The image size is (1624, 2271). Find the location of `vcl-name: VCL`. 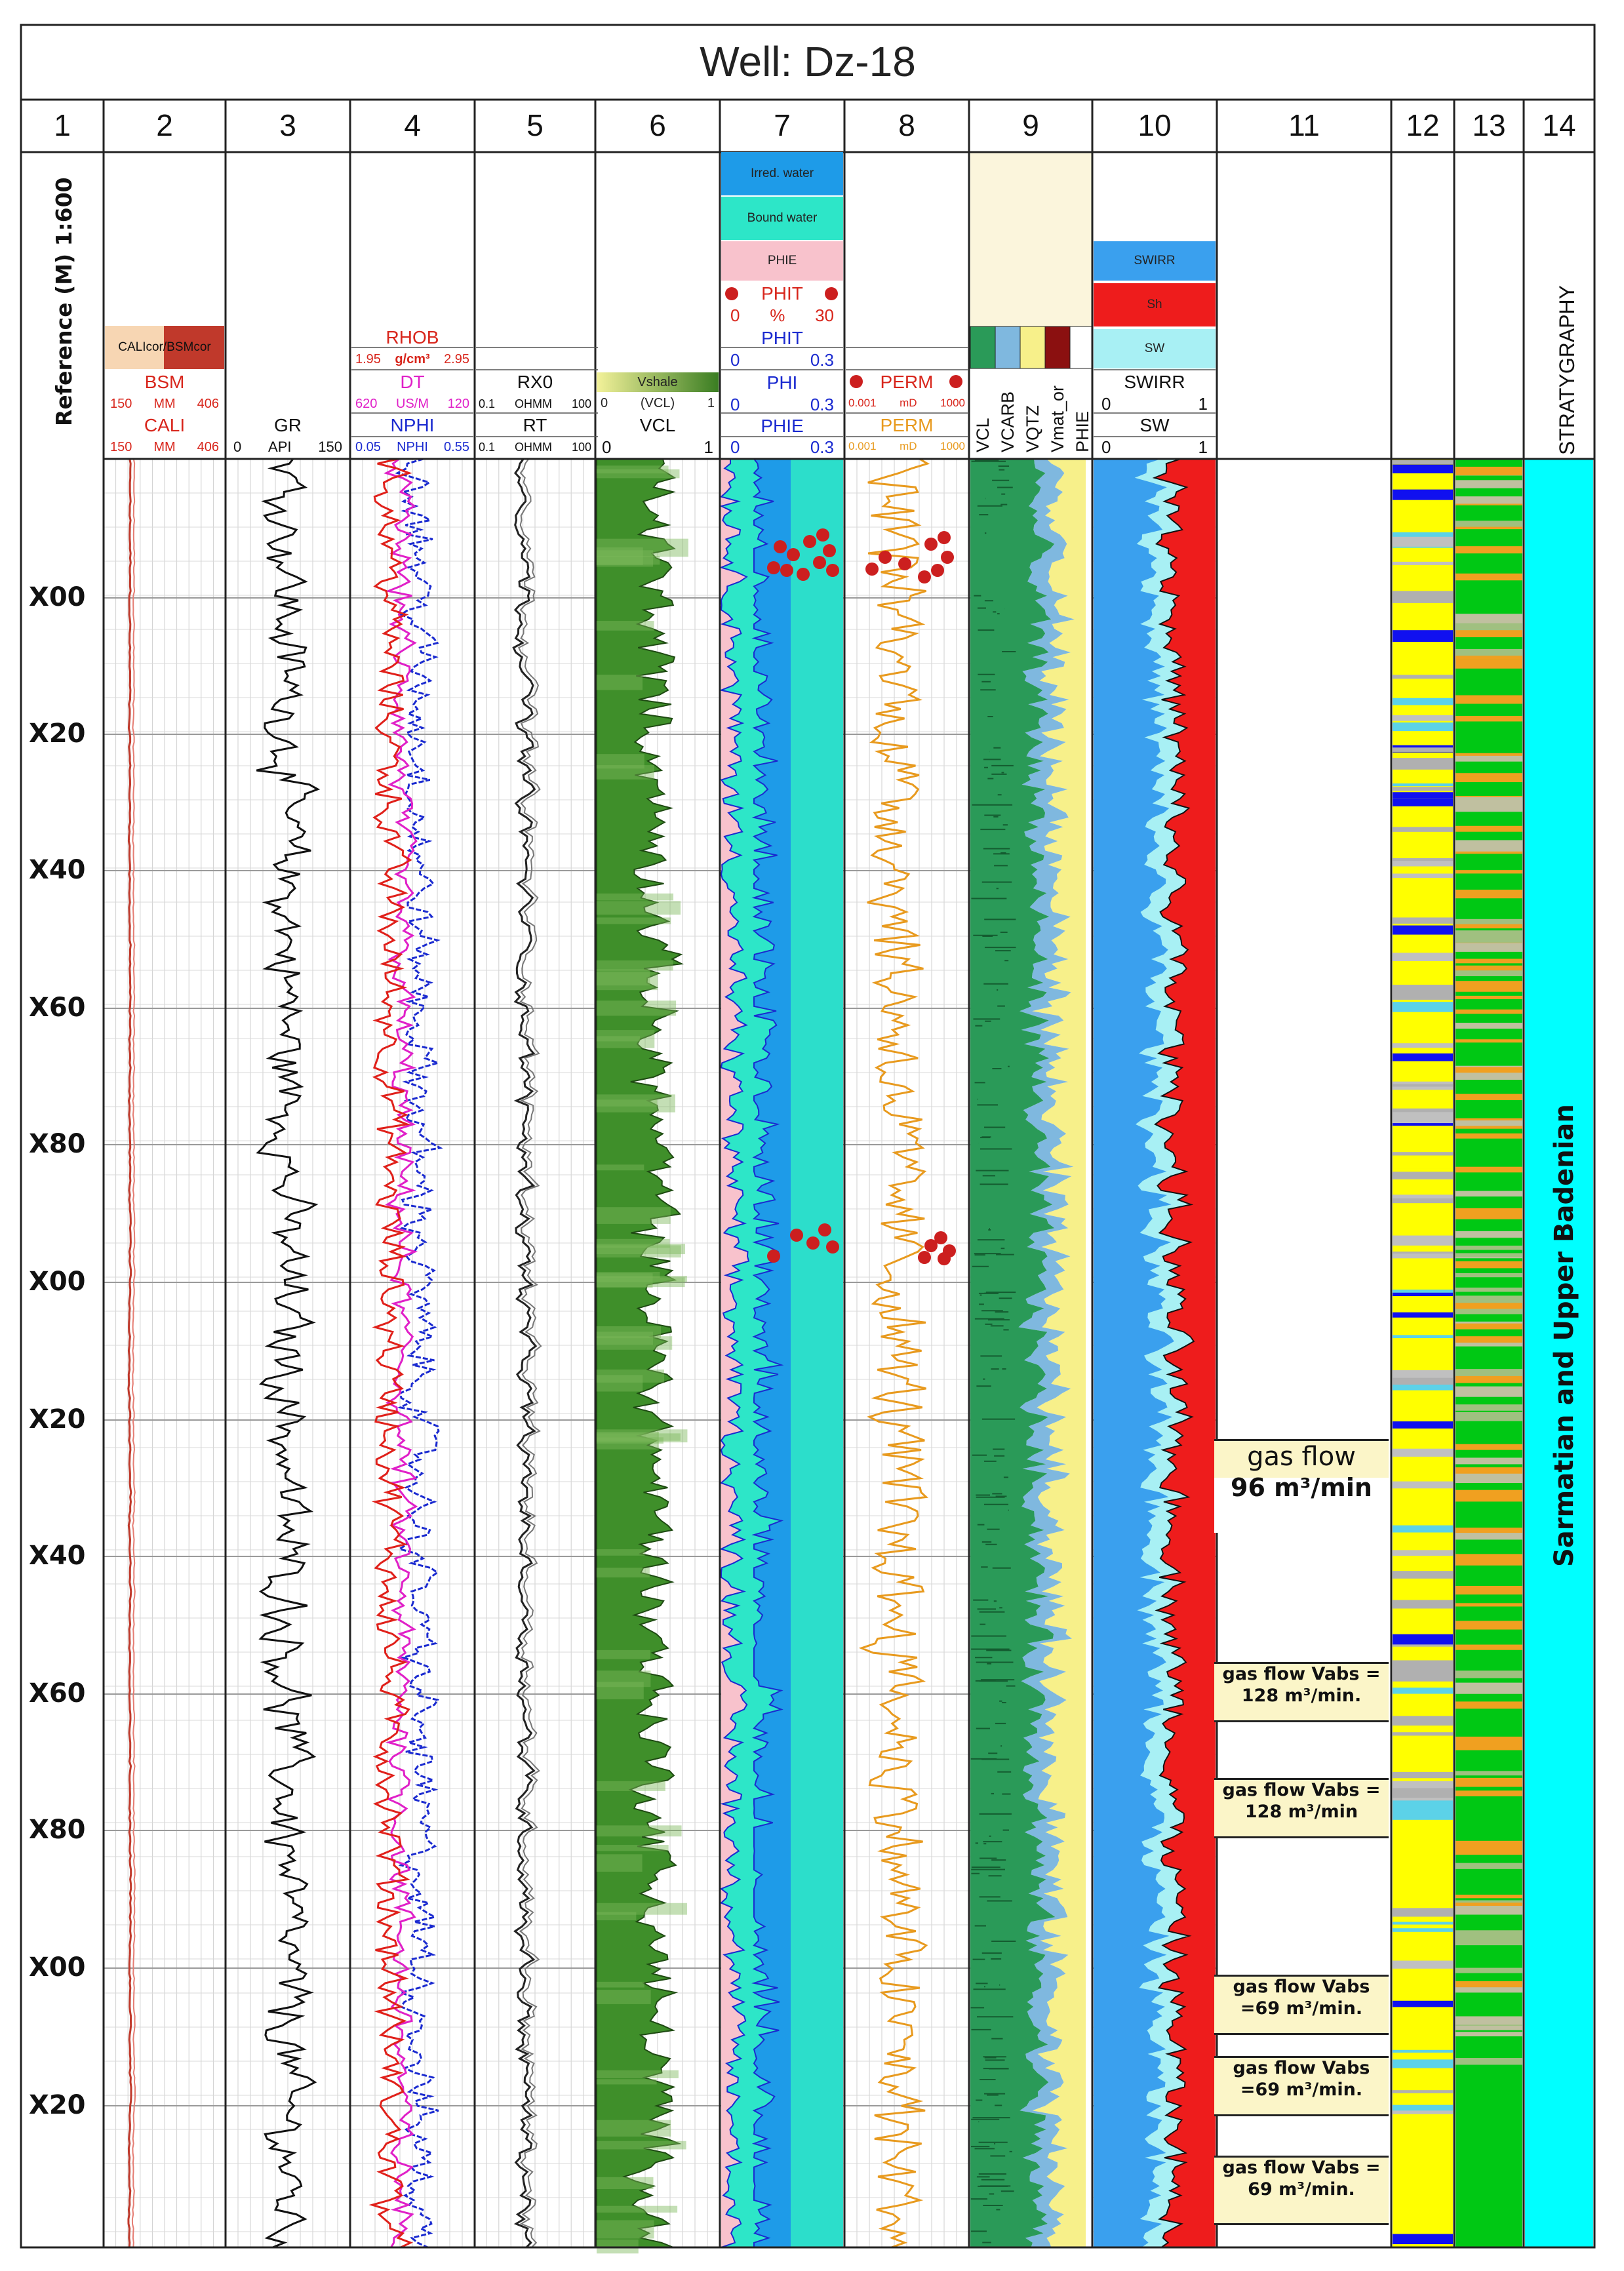

vcl-name: VCL is located at coordinates (658, 425).